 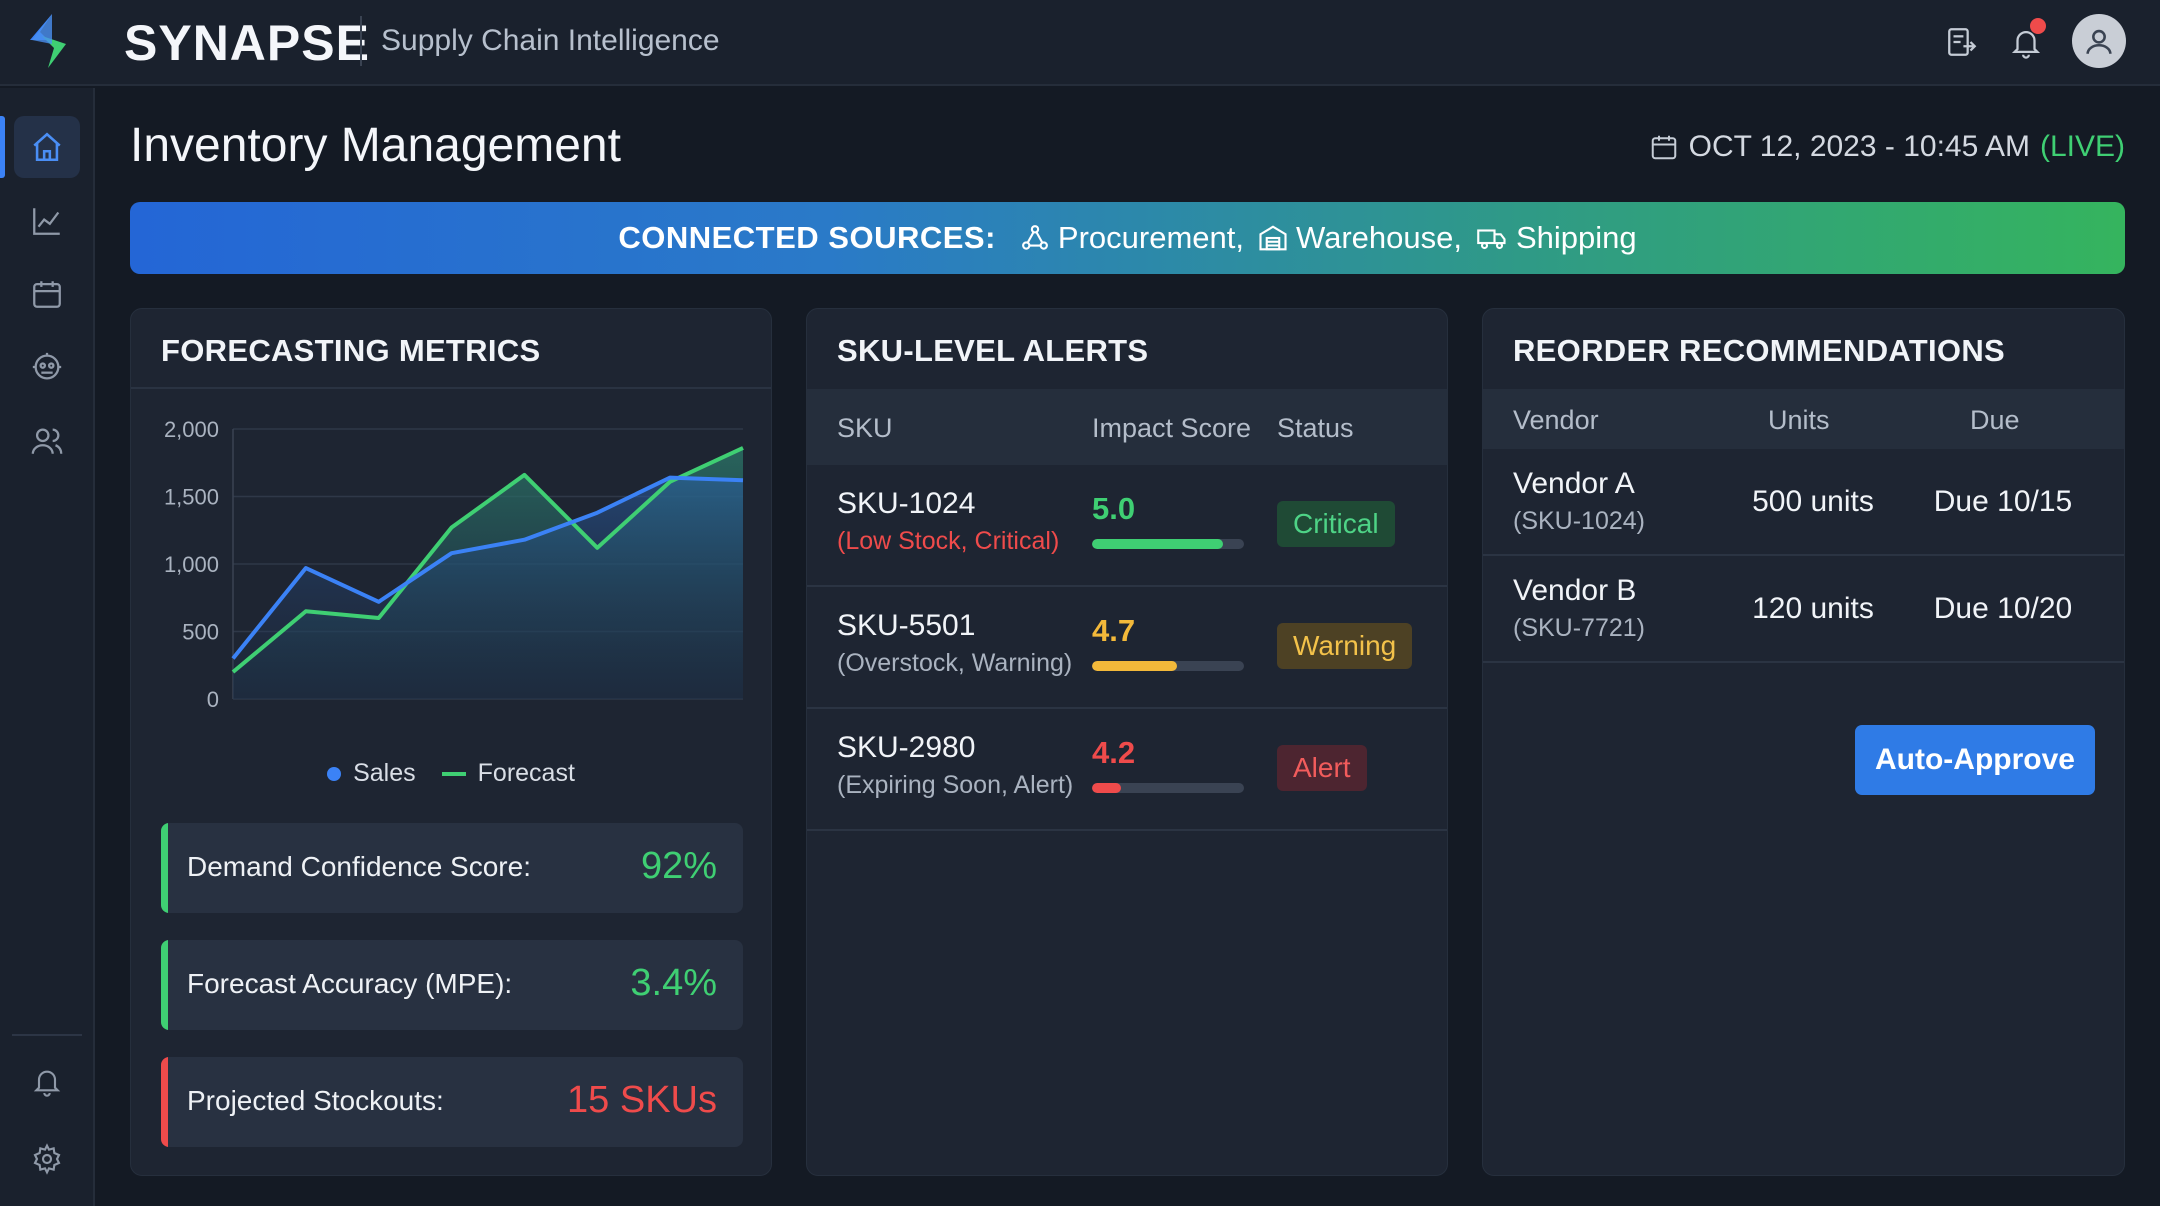 I want to click on sidebar-divider, so click(x=47, y=1035).